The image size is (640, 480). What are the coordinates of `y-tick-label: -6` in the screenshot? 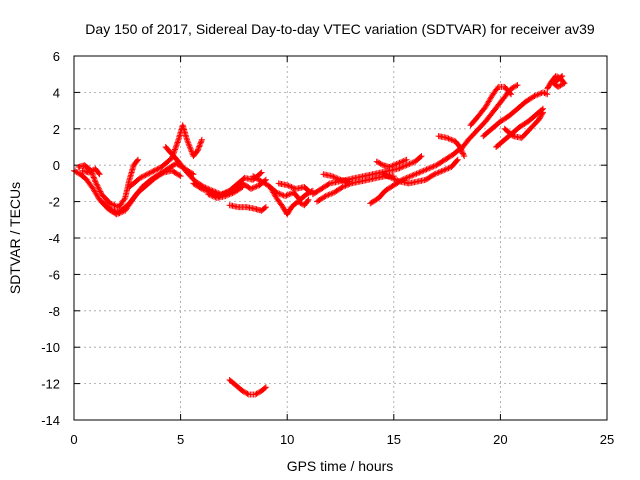 It's located at (54, 274).